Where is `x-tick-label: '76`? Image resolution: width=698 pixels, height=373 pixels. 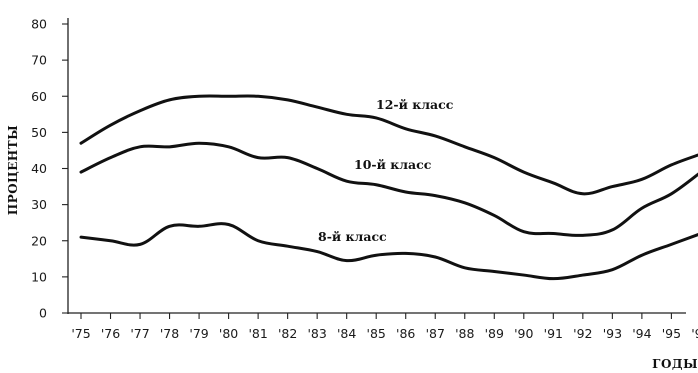 x-tick-label: '76 is located at coordinates (110, 333).